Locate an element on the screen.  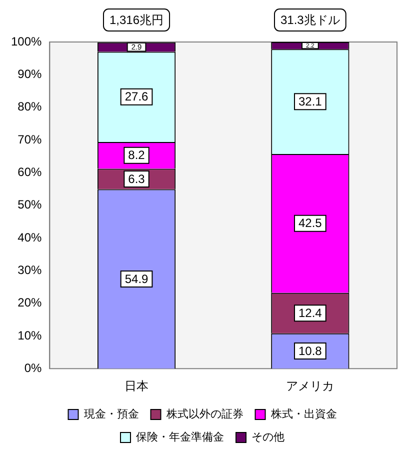
y-tick-label: 10% is located at coordinates (30, 335).